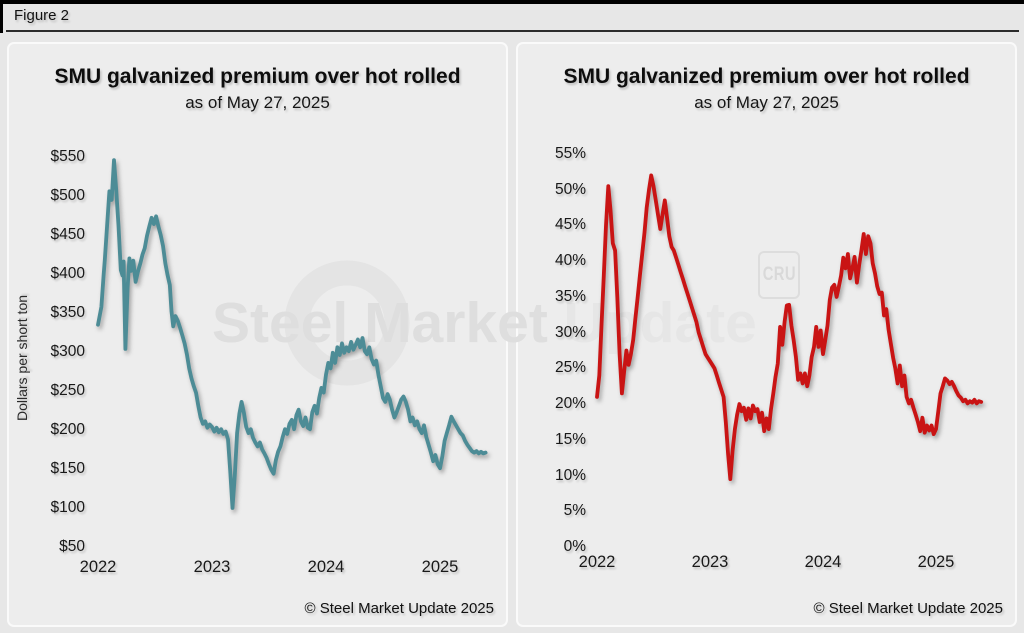  I want to click on y-tick-label: 45%, so click(570, 225).